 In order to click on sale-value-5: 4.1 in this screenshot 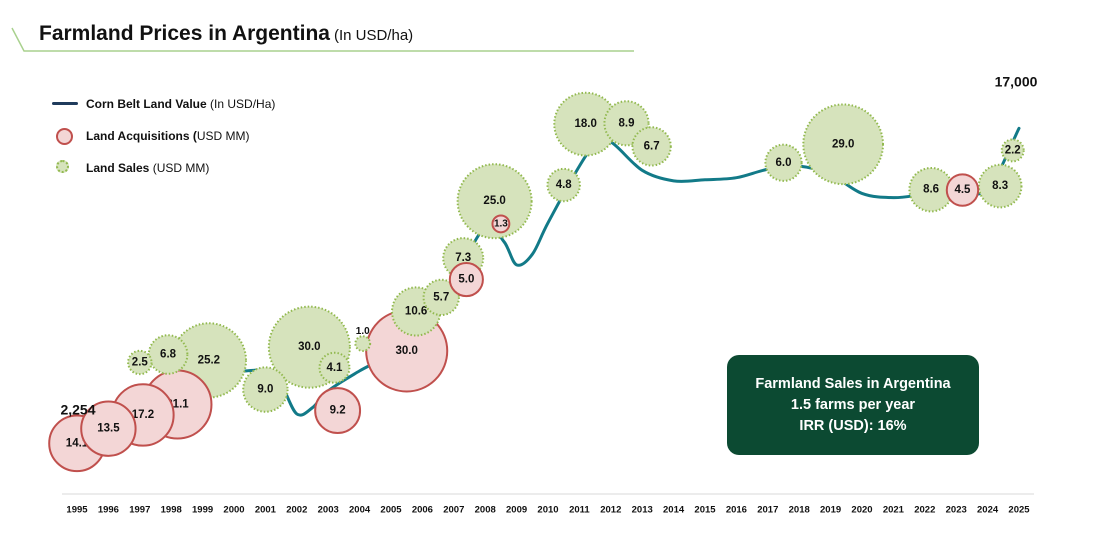, I will do `click(334, 368)`.